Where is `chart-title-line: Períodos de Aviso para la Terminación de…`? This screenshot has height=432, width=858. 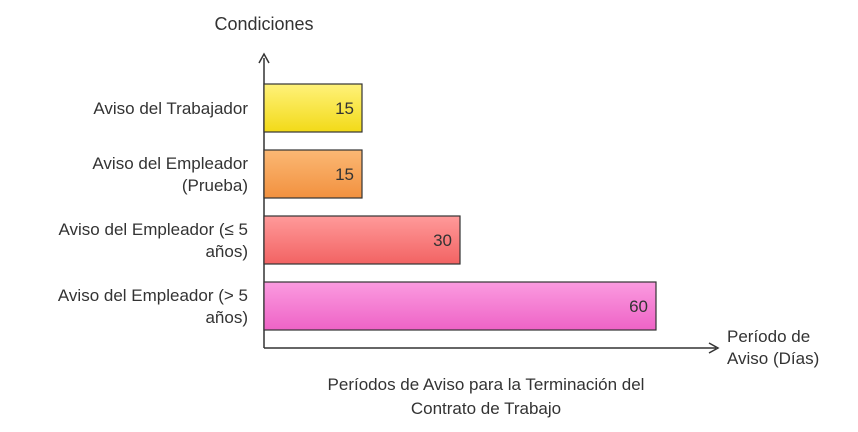
chart-title-line: Períodos de Aviso para la Terminación de… is located at coordinates (486, 384).